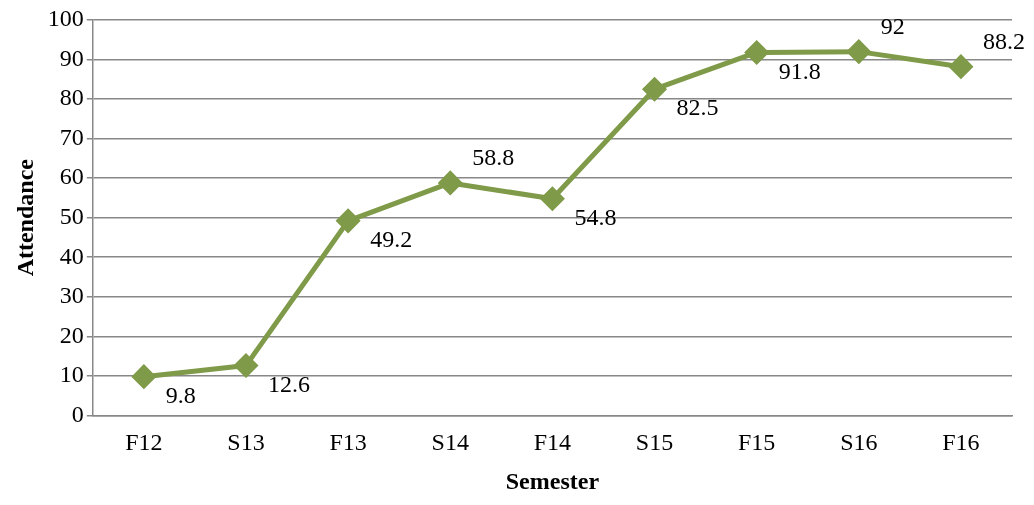 This screenshot has height=505, width=1034. What do you see at coordinates (71, 176) in the screenshot?
I see `y-tick-label: 60` at bounding box center [71, 176].